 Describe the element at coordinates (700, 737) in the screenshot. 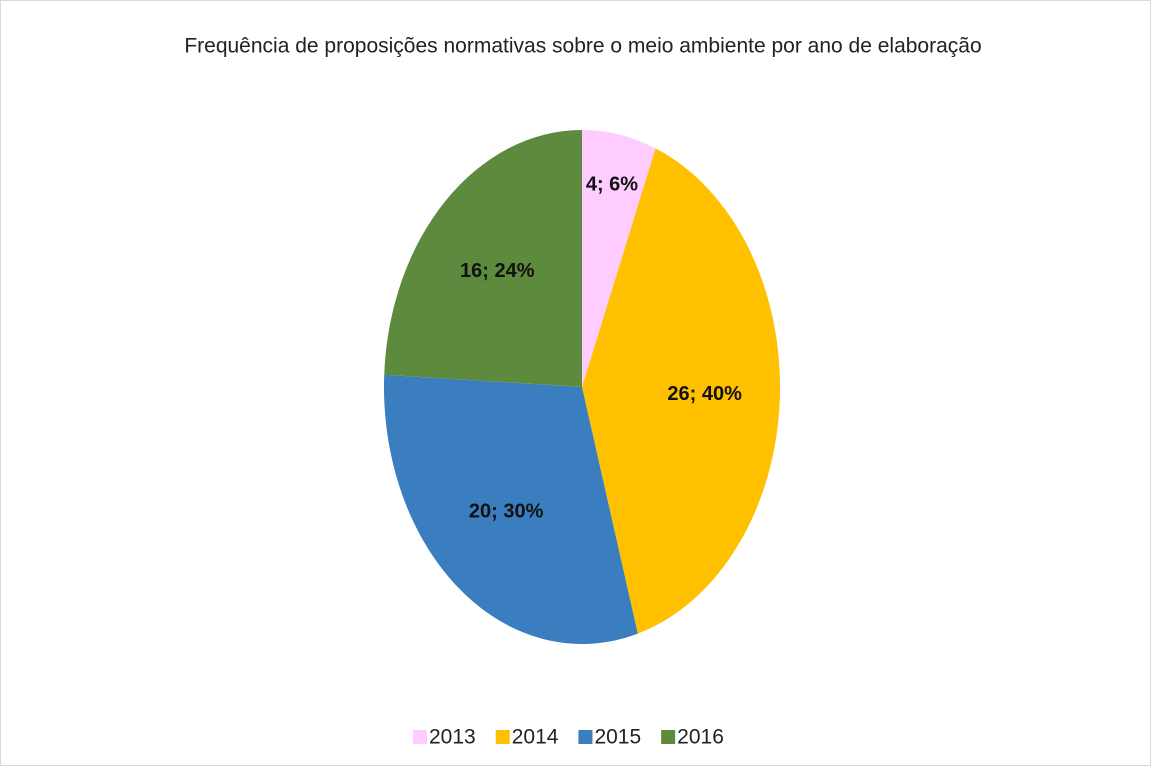

I see `legend-label: 2016` at that location.